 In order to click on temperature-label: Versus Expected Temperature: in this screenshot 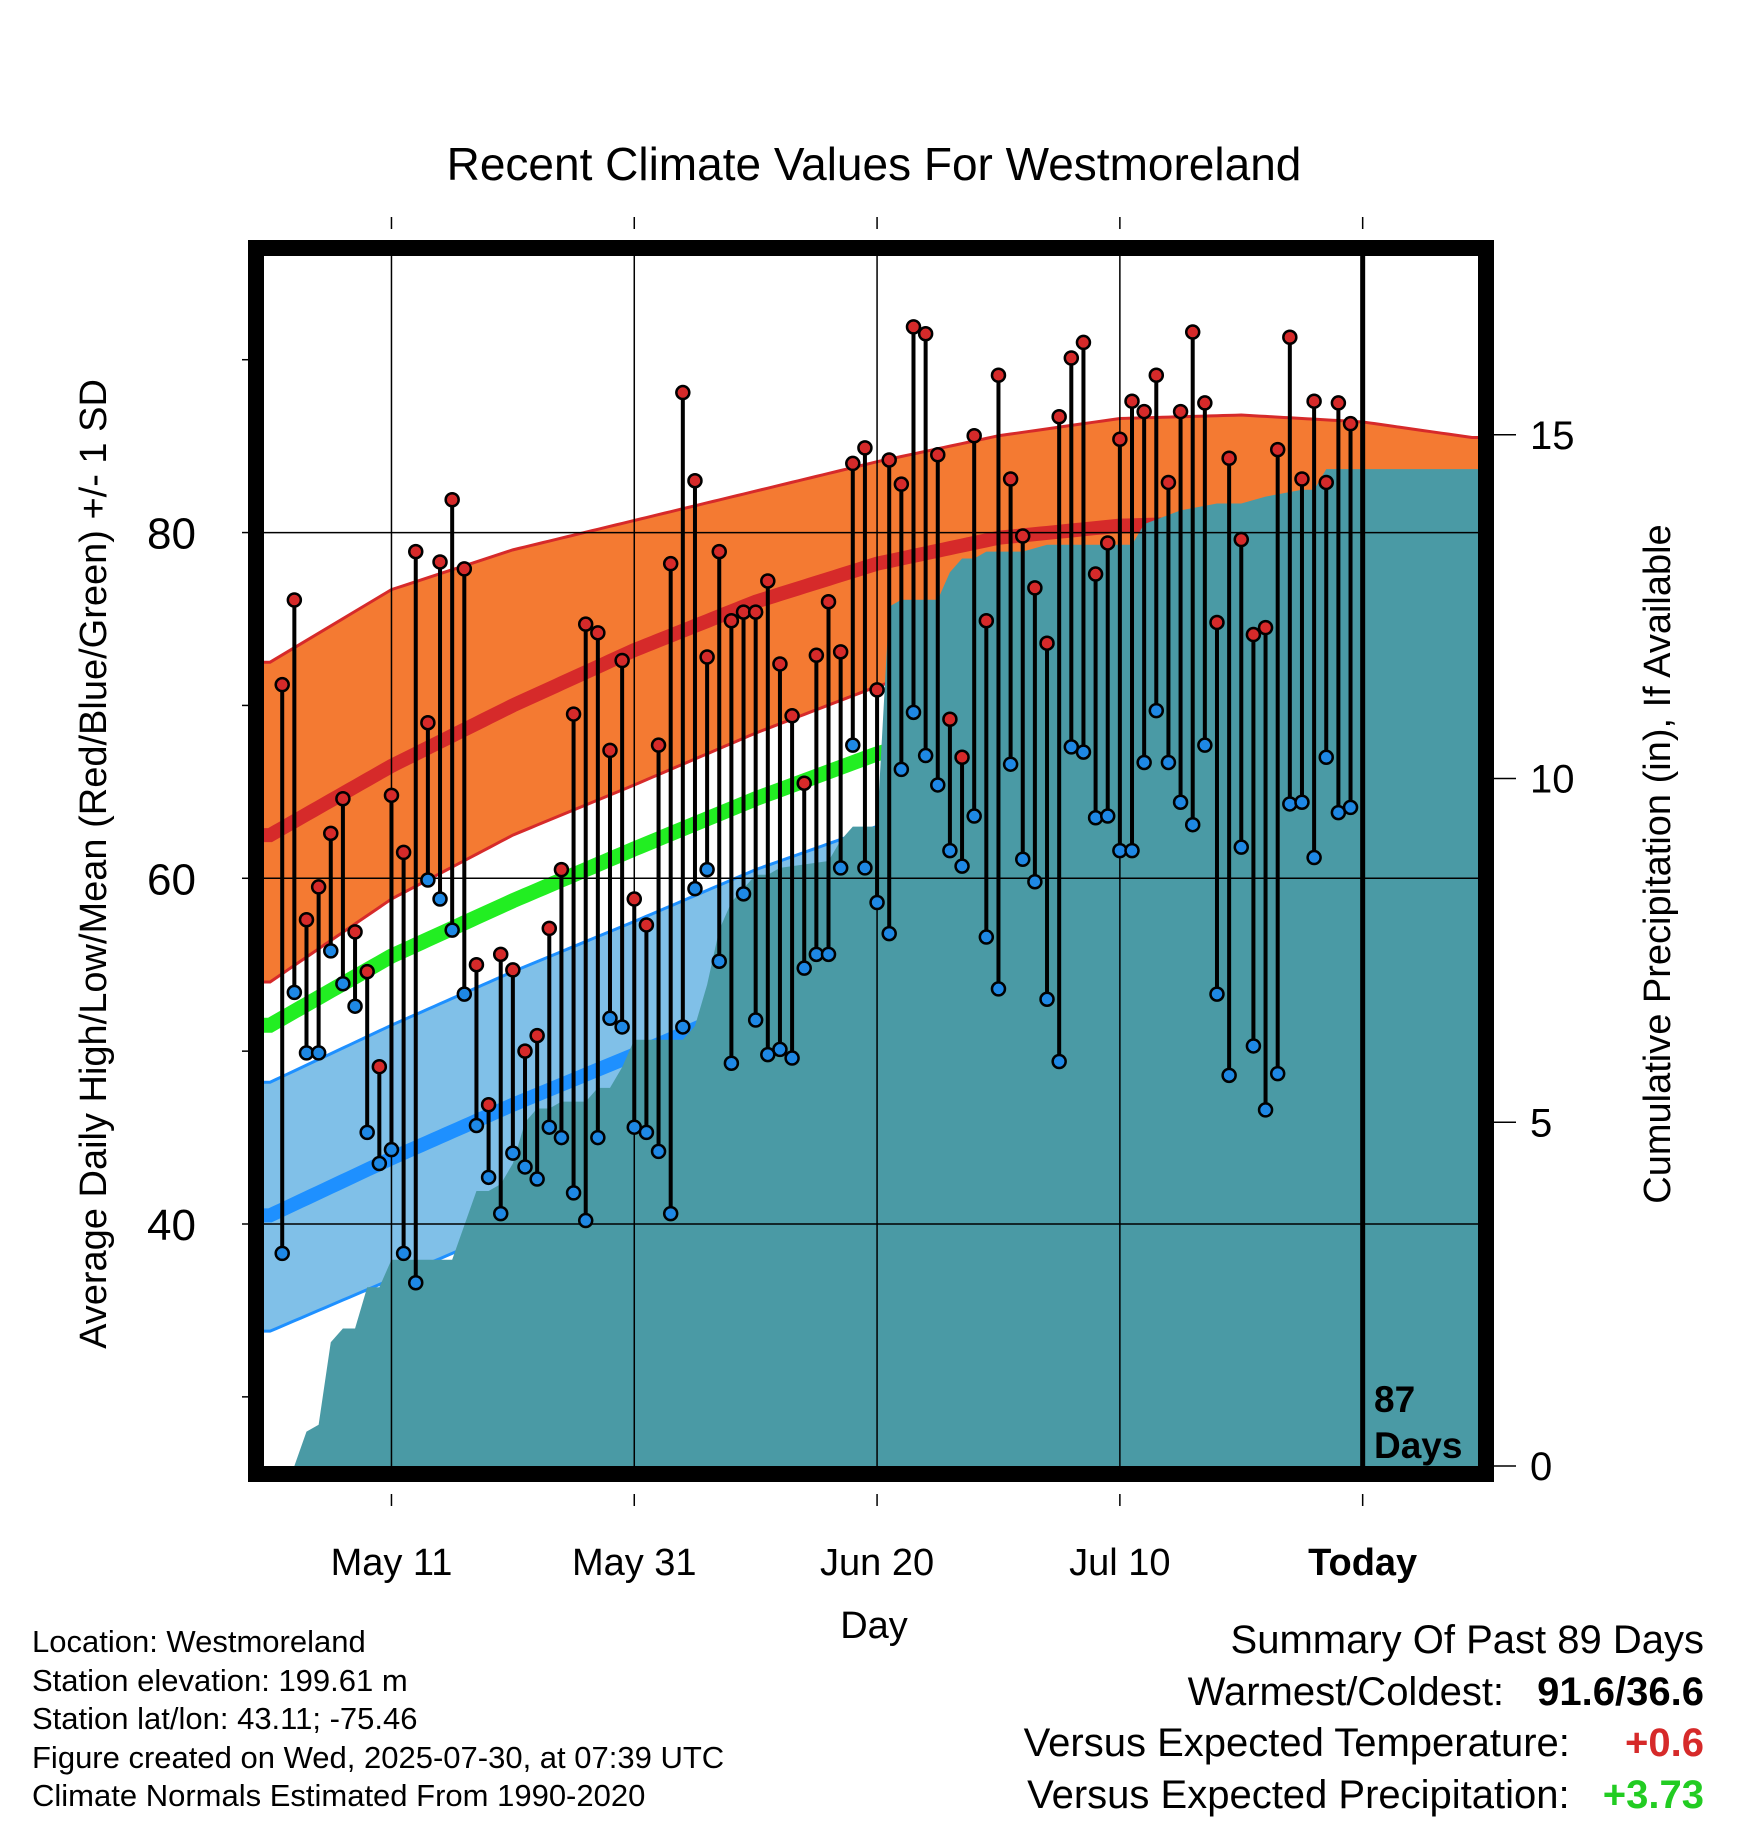, I will do `click(1296, 1743)`.